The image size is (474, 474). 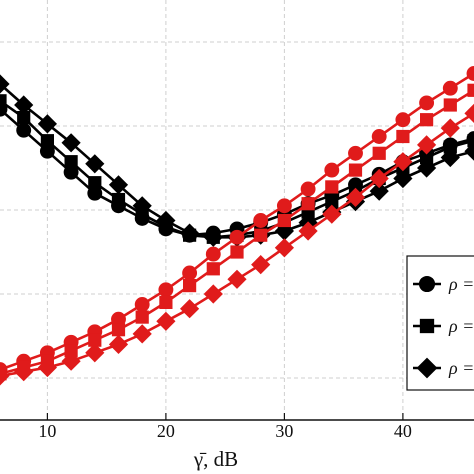 What do you see at coordinates (166, 431) in the screenshot?
I see `x-tick-label: 20` at bounding box center [166, 431].